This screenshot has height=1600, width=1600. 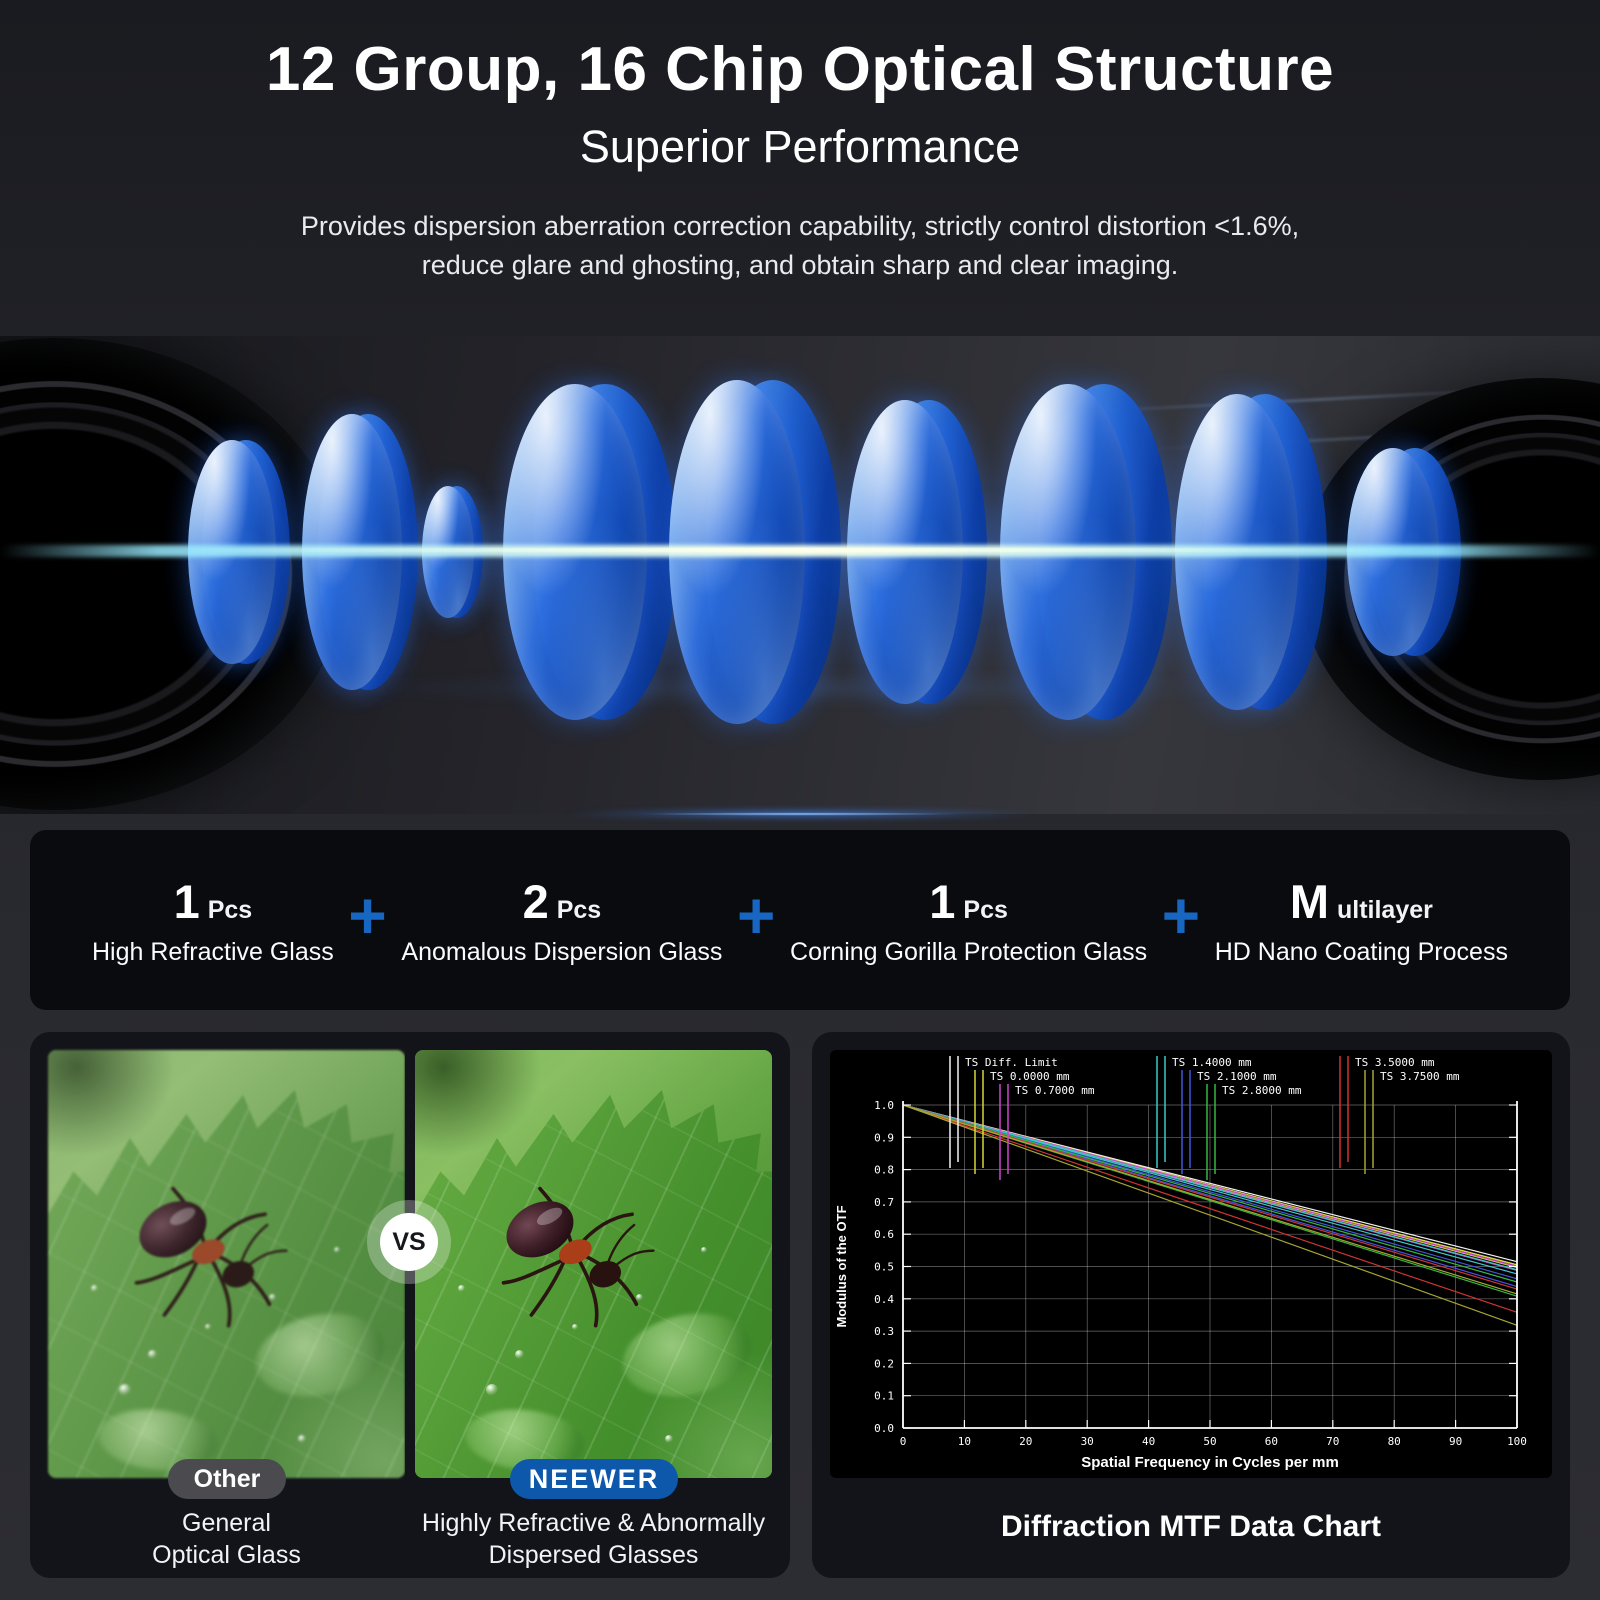 I want to click on svg-text: Modulus of the OTF, so click(x=841, y=1266).